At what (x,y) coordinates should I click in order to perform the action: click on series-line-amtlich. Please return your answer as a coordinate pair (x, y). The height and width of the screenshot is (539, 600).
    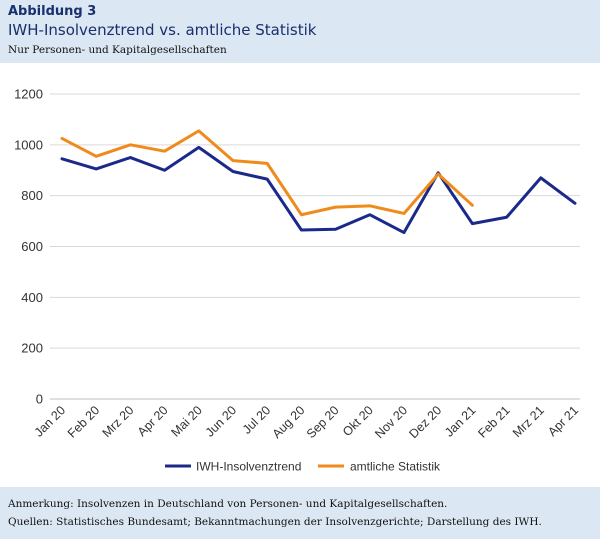
    Looking at the image, I should click on (267, 173).